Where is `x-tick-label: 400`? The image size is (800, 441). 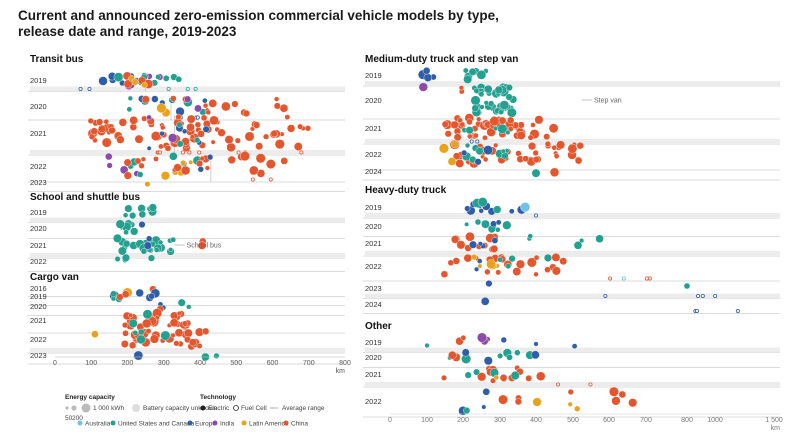
x-tick-label: 400 is located at coordinates (200, 363).